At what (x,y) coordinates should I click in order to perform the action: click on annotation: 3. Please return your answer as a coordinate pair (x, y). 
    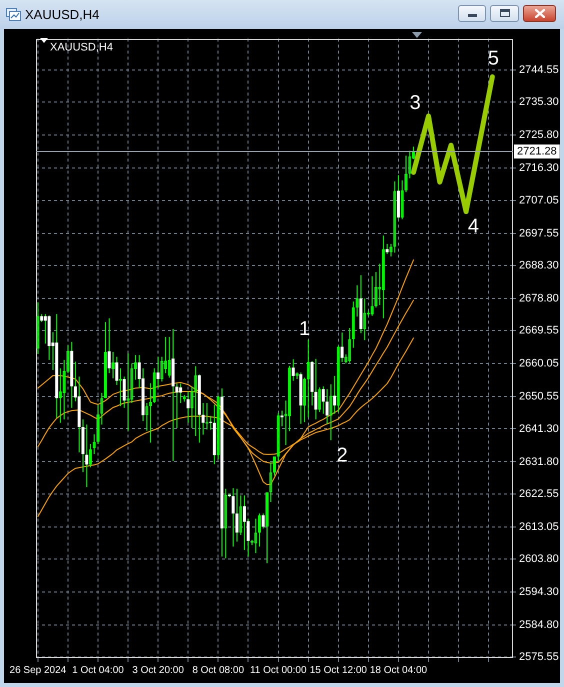
    Looking at the image, I should click on (415, 103).